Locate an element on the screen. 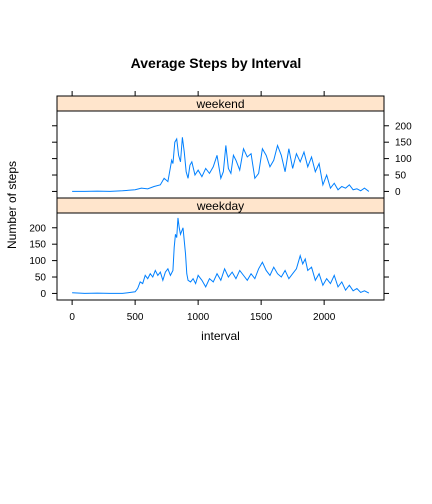  x-tick-label: 500 is located at coordinates (135, 317).